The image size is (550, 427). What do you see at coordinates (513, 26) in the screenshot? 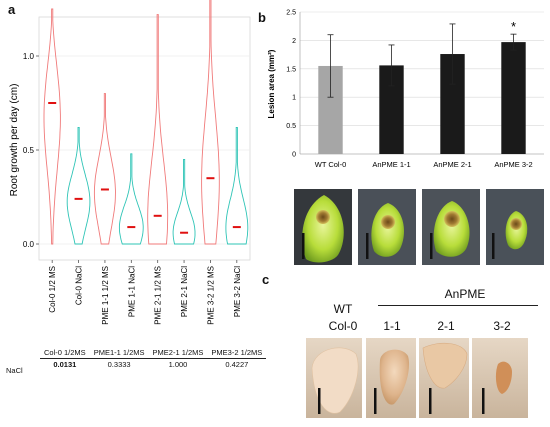
I see `significance-asterisk: *` at bounding box center [513, 26].